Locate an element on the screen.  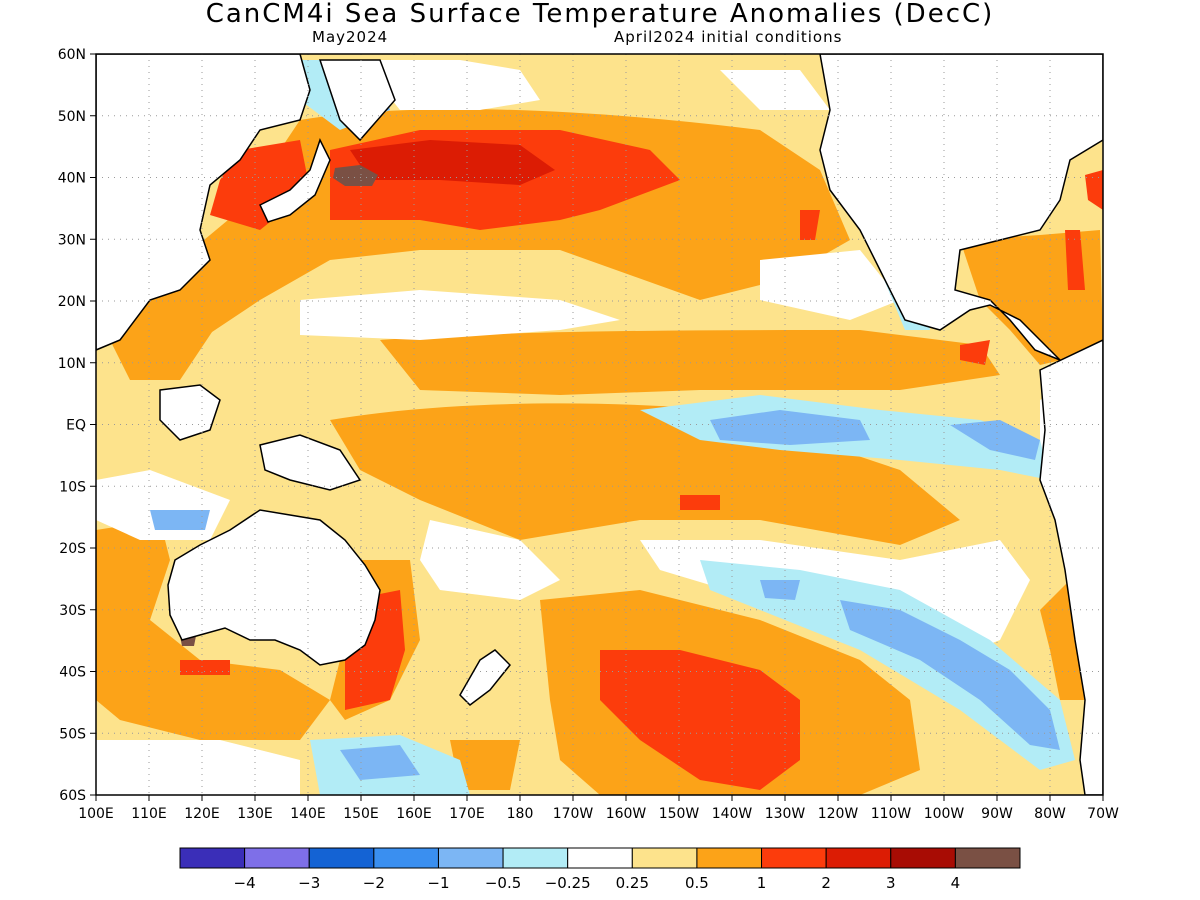
lat-tick-label: 20N is located at coordinates (72, 302).